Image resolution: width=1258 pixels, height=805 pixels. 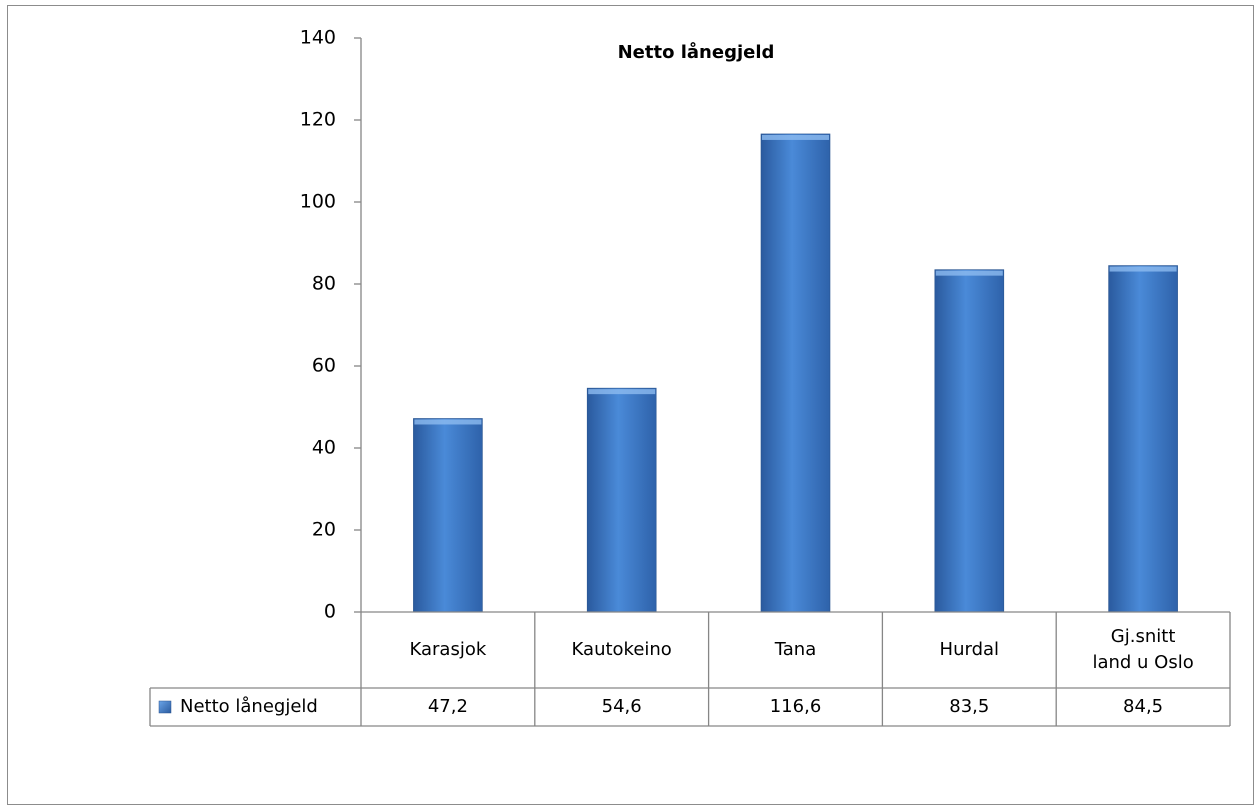 I want to click on category-label: Gj.snitt, so click(x=1143, y=636).